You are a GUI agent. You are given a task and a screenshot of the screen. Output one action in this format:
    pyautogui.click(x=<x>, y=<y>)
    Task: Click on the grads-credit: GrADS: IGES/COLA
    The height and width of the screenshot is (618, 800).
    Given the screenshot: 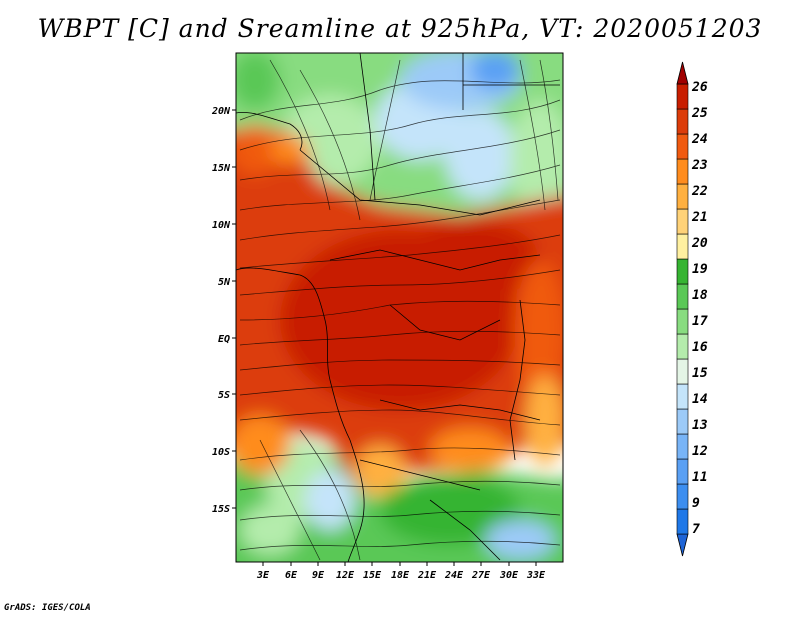 What is the action you would take?
    pyautogui.click(x=47, y=608)
    